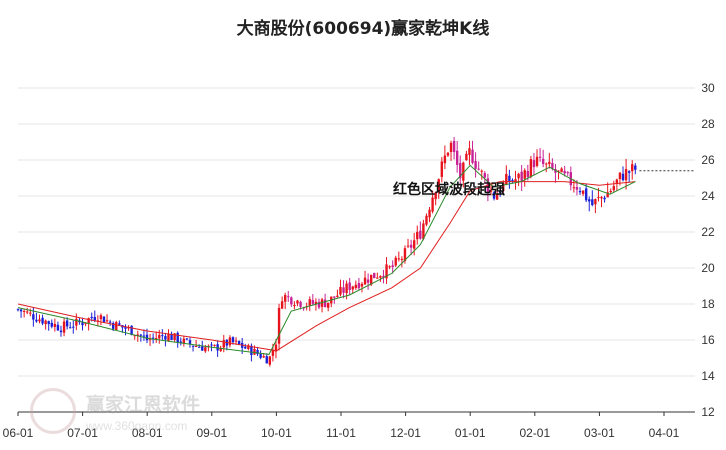  What do you see at coordinates (708, 232) in the screenshot?
I see `y-tick-label: 22` at bounding box center [708, 232].